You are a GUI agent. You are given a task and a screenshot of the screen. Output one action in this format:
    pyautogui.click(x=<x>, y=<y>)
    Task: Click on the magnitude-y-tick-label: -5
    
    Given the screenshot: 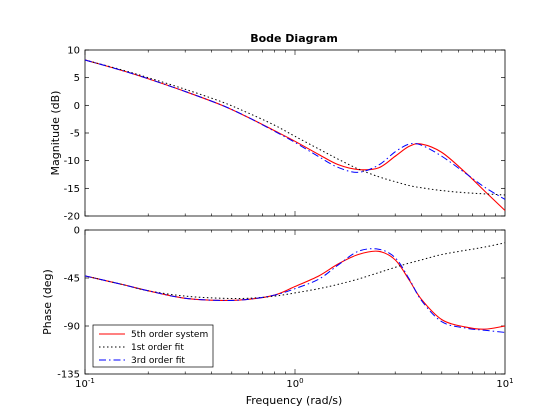 What is the action you would take?
    pyautogui.click(x=75, y=134)
    